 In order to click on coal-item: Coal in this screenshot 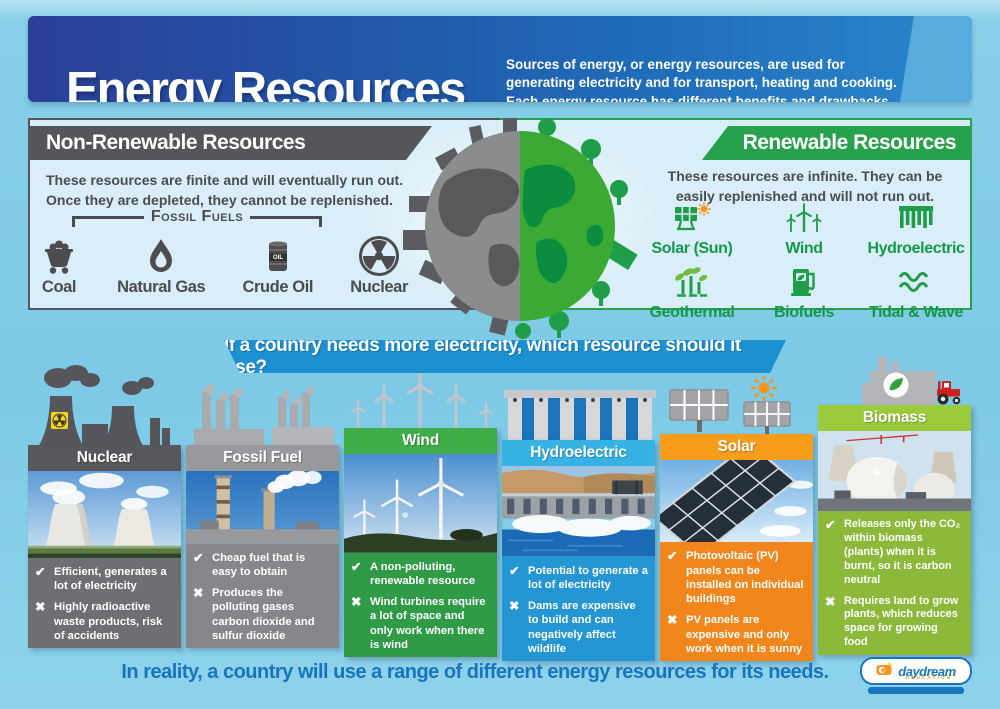, I will do `click(59, 266)`.